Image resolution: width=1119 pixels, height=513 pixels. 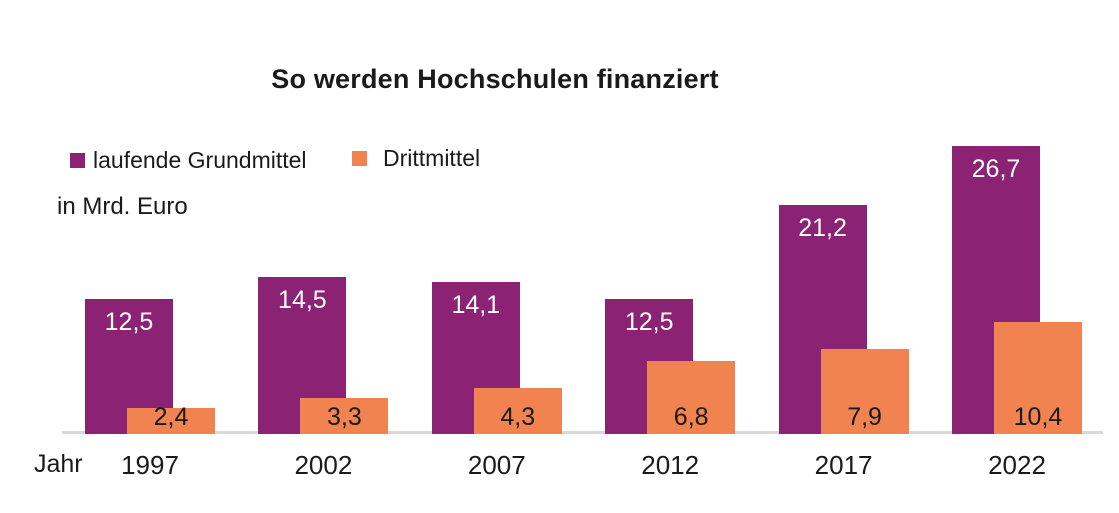 I want to click on bar-drittmittel-1997: 2,4, so click(x=171, y=418).